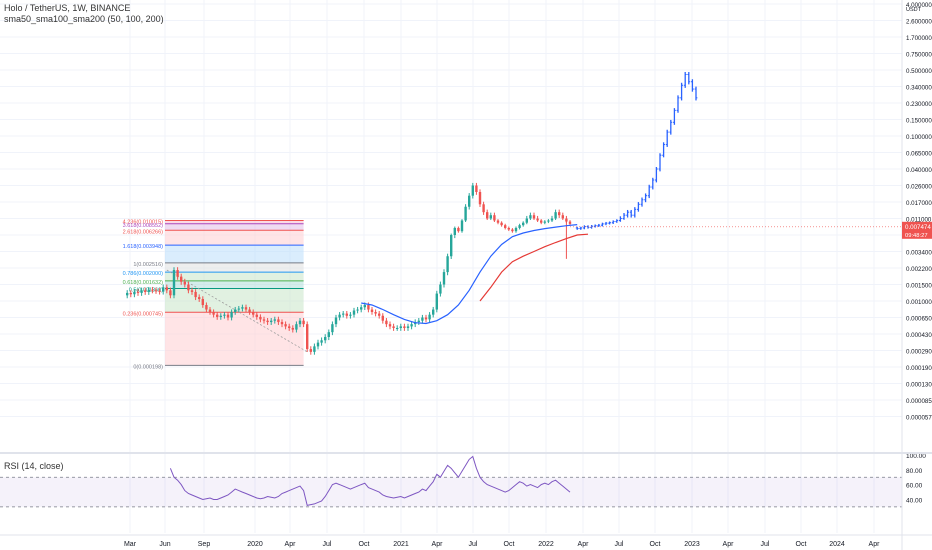 Image resolution: width=932 pixels, height=550 pixels. Describe the element at coordinates (919, 253) in the screenshot. I see `price-tick-label: 0.003400` at that location.